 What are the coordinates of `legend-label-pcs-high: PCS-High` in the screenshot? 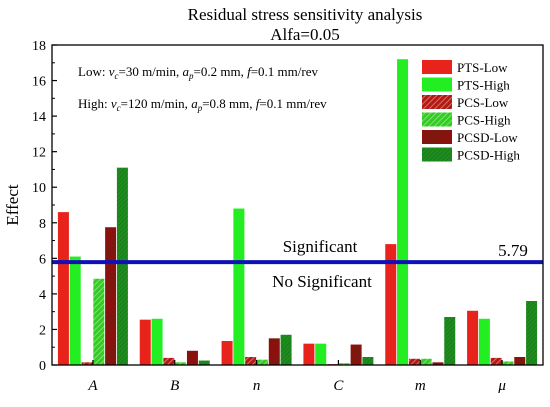 It's located at (484, 120).